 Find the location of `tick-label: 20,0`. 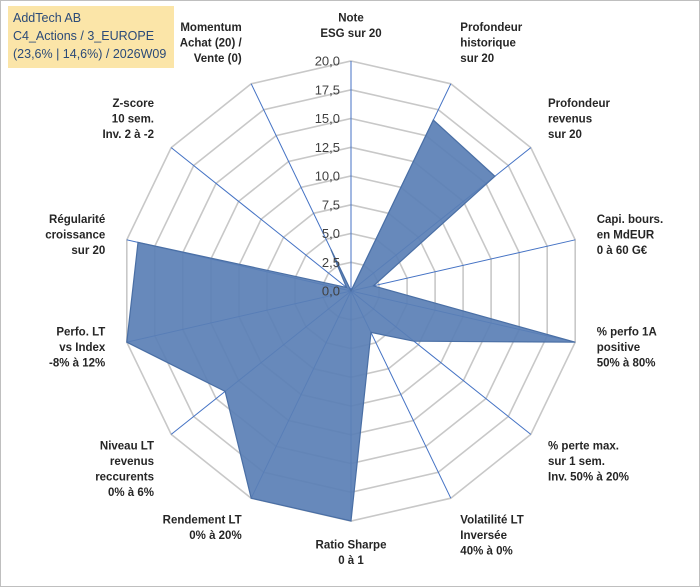

tick-label: 20,0 is located at coordinates (327, 61).